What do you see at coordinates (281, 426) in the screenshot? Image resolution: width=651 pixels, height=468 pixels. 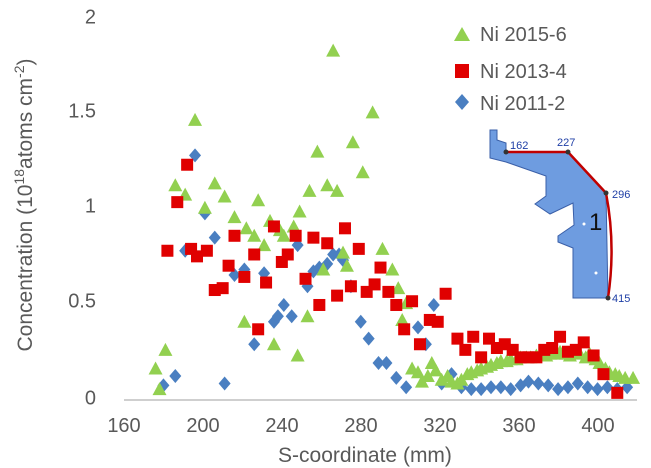 I see `x-tick-240: 240` at bounding box center [281, 426].